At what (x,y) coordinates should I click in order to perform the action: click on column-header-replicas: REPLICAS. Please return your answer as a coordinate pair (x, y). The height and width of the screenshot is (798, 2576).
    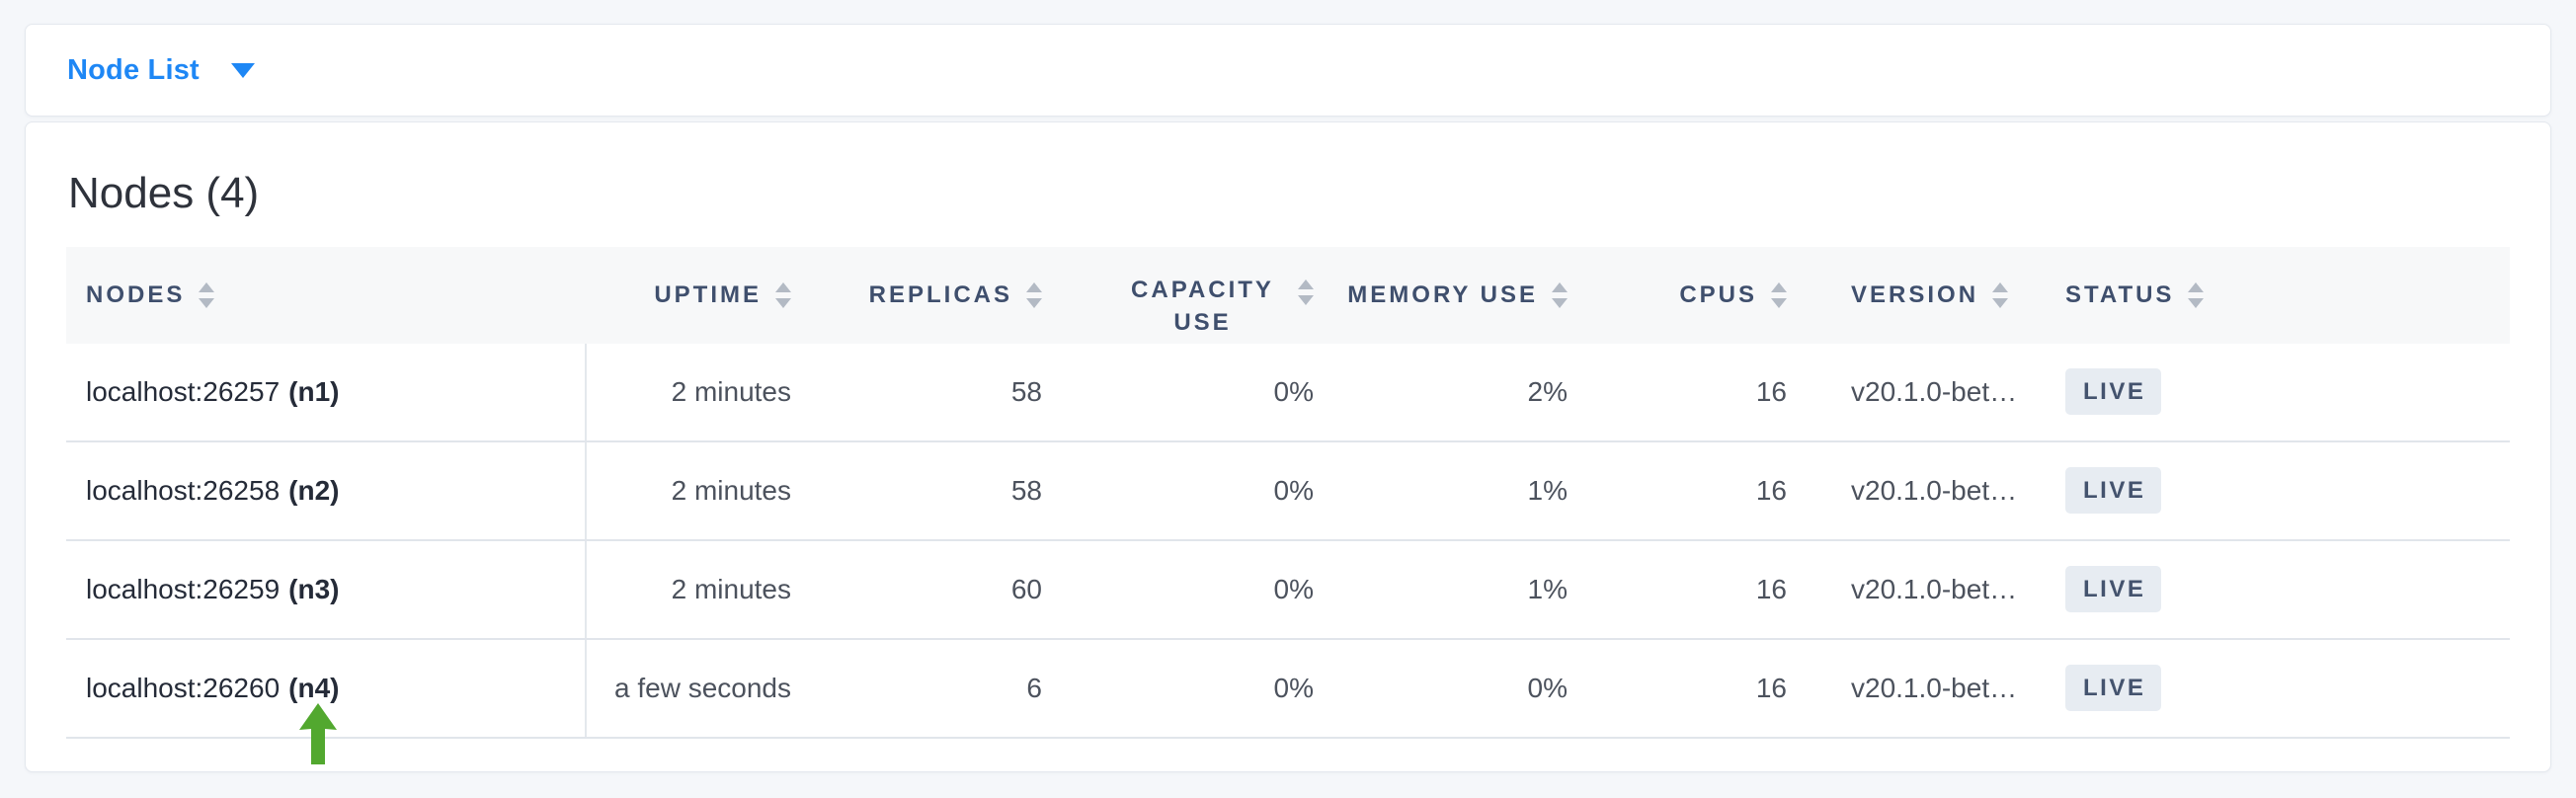
    Looking at the image, I should click on (936, 295).